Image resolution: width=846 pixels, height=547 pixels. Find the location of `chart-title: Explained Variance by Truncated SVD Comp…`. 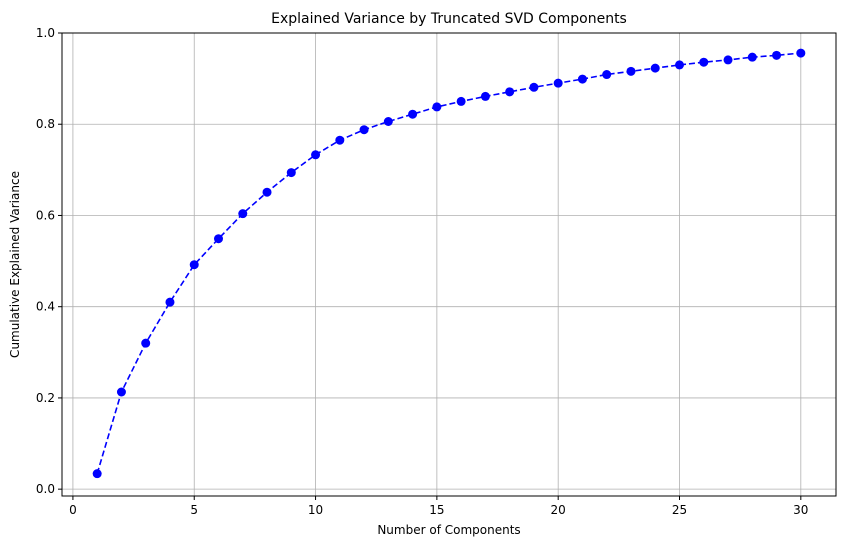

chart-title: Explained Variance by Truncated SVD Comp… is located at coordinates (449, 19).